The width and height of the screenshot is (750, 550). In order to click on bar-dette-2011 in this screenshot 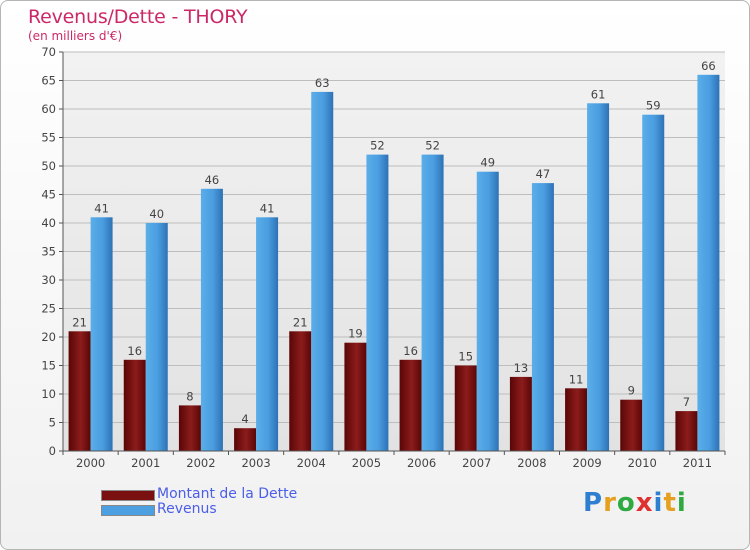, I will do `click(686, 431)`.